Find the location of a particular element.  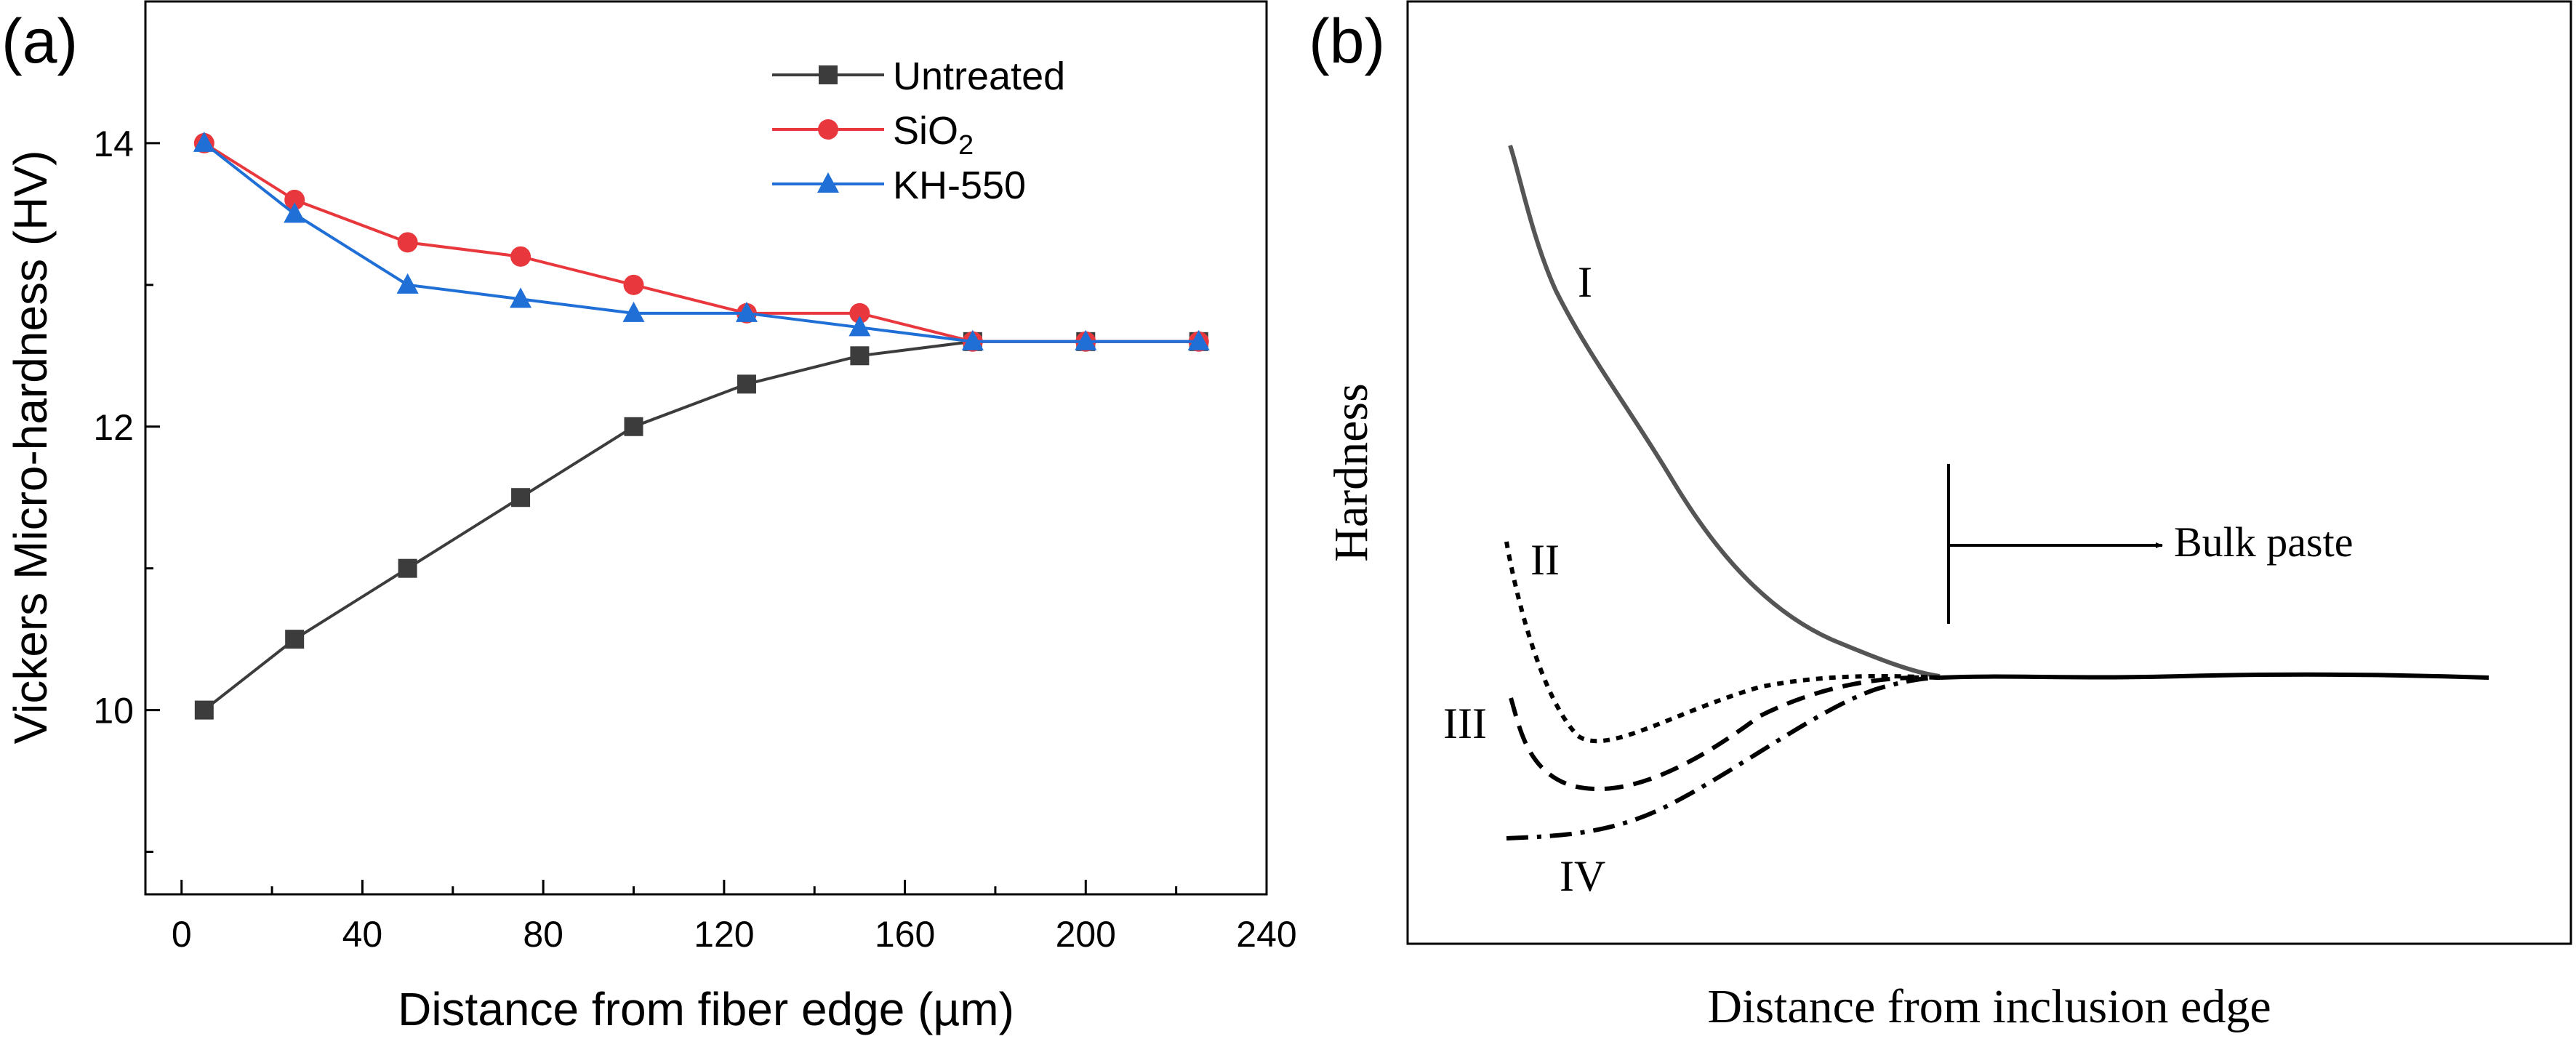

panel-b-curve-label-iii: III is located at coordinates (1465, 723).